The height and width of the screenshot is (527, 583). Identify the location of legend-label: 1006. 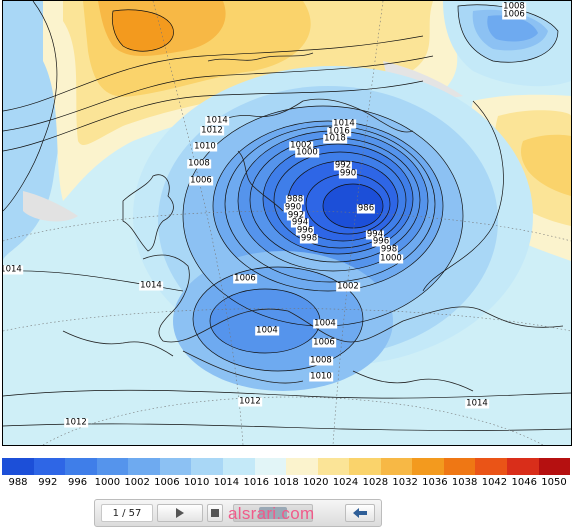
(167, 482).